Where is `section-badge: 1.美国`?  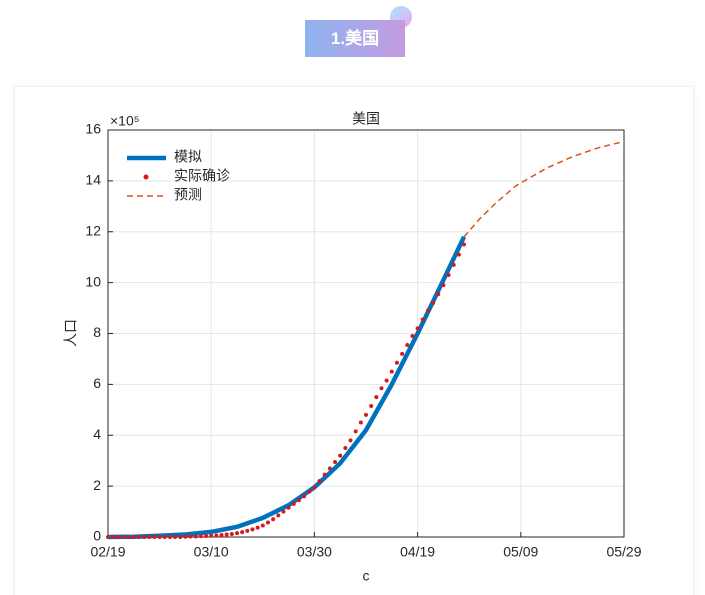 section-badge: 1.美国 is located at coordinates (355, 38).